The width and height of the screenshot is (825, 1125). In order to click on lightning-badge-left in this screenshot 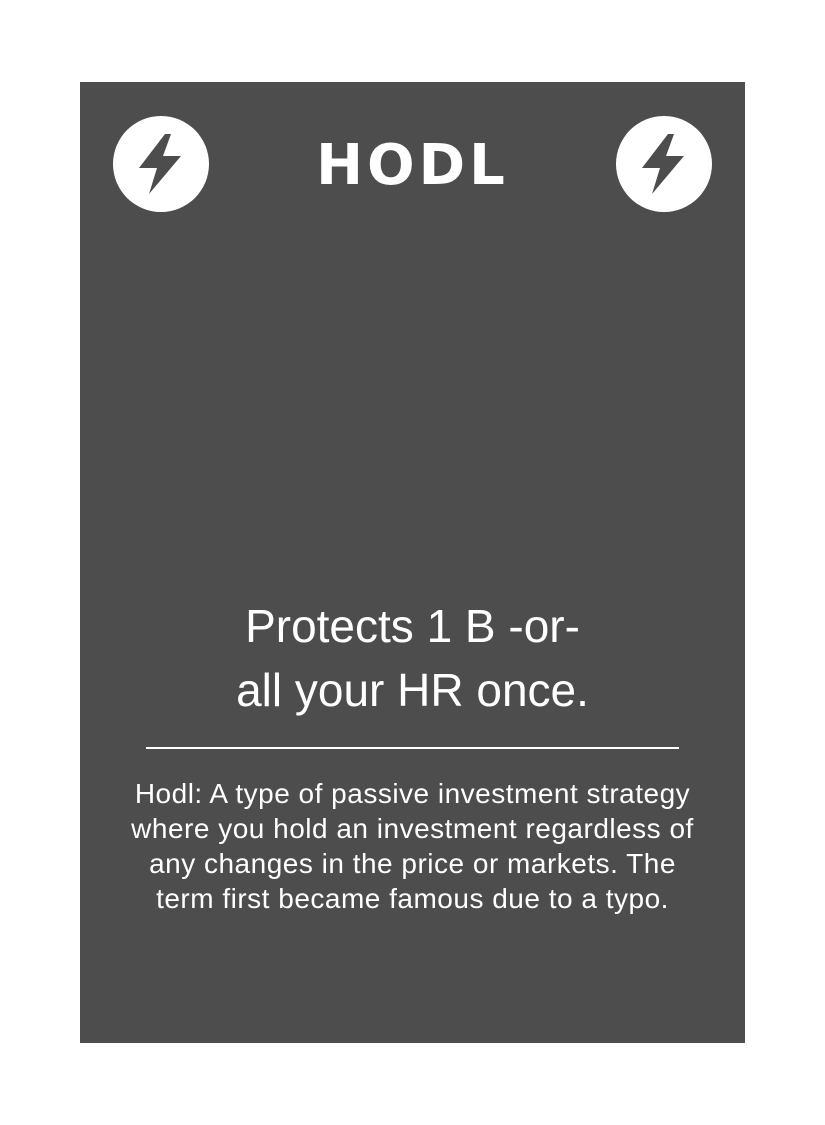, I will do `click(161, 164)`.